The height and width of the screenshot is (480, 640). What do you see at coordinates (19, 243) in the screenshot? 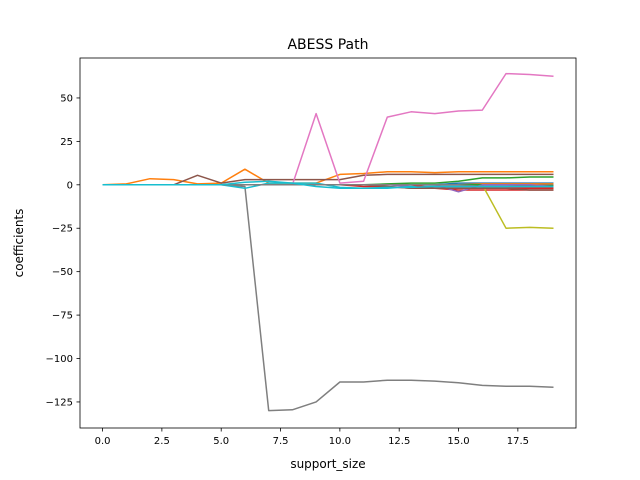
I see `y-axis-label: coefficients` at bounding box center [19, 243].